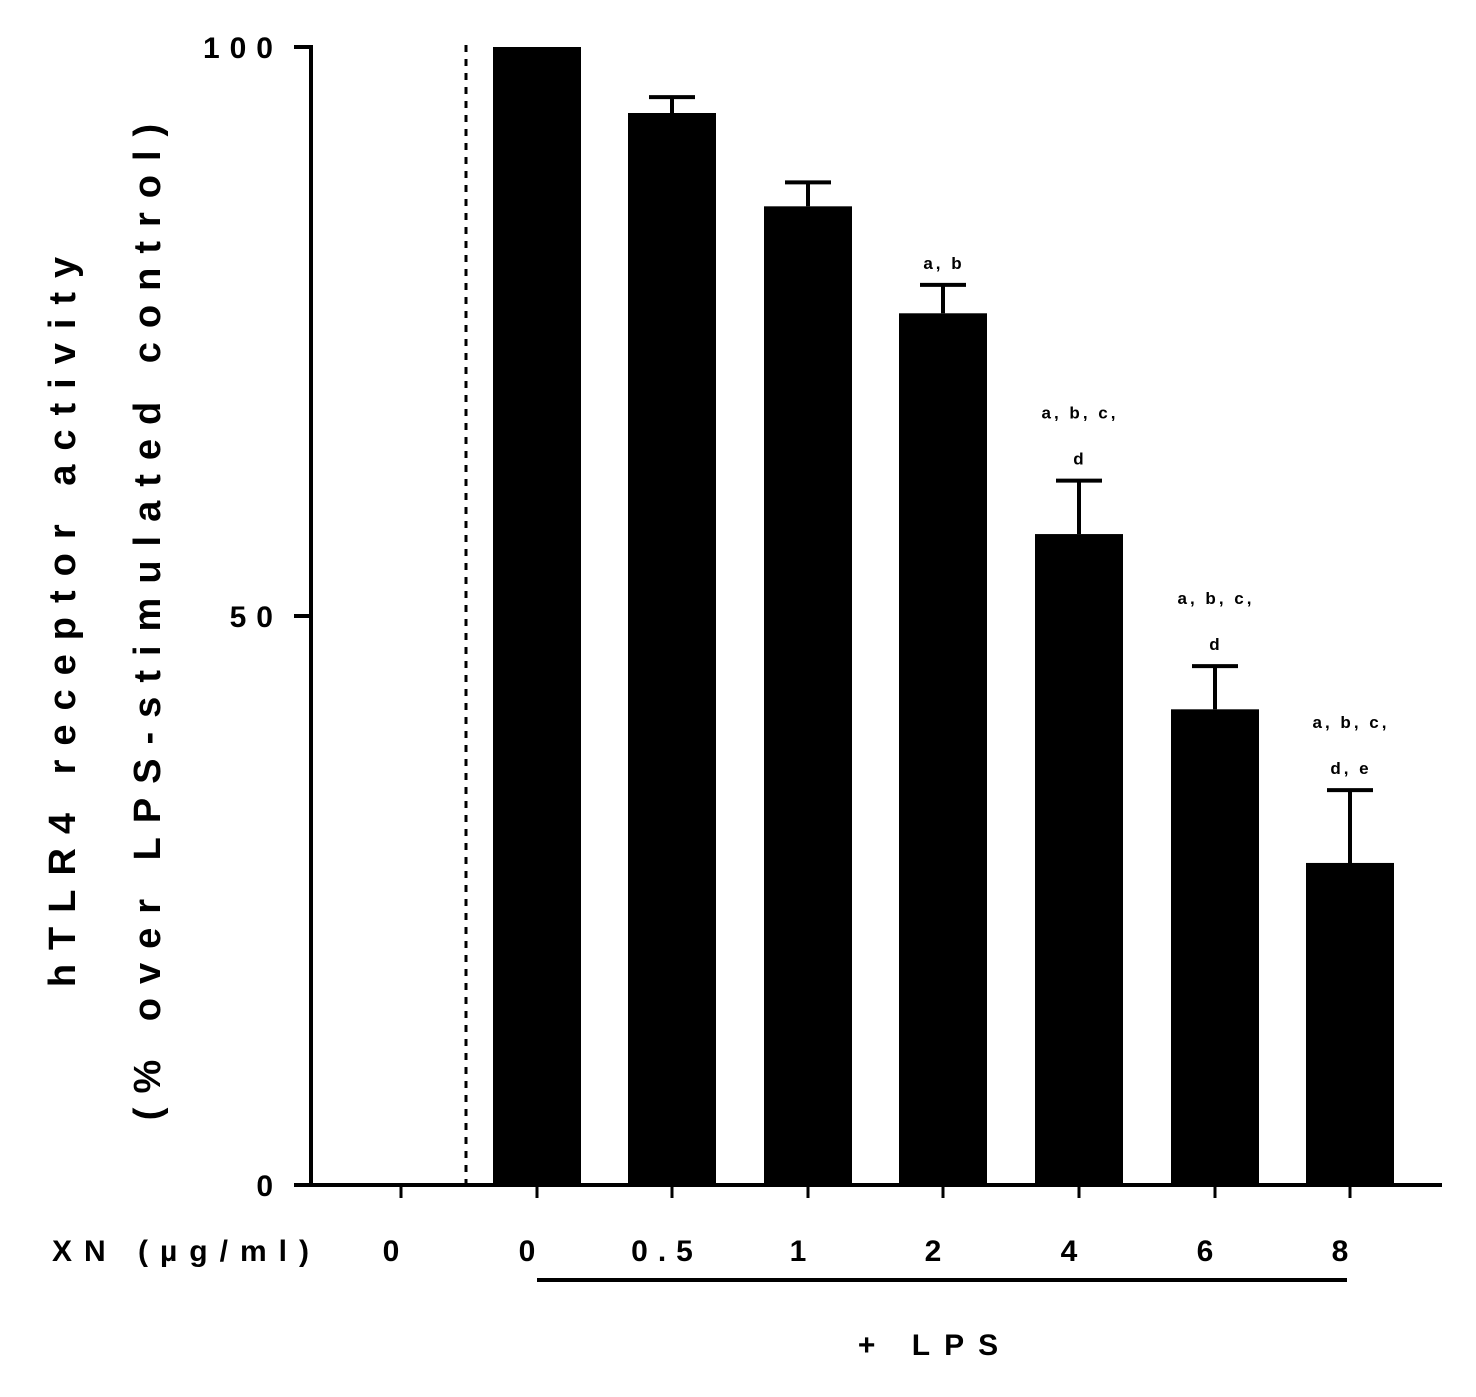 Image resolution: width=1476 pixels, height=1397 pixels. What do you see at coordinates (186, 1251) in the screenshot?
I see `x-axis-prefix-label: XN (µg/ml)` at bounding box center [186, 1251].